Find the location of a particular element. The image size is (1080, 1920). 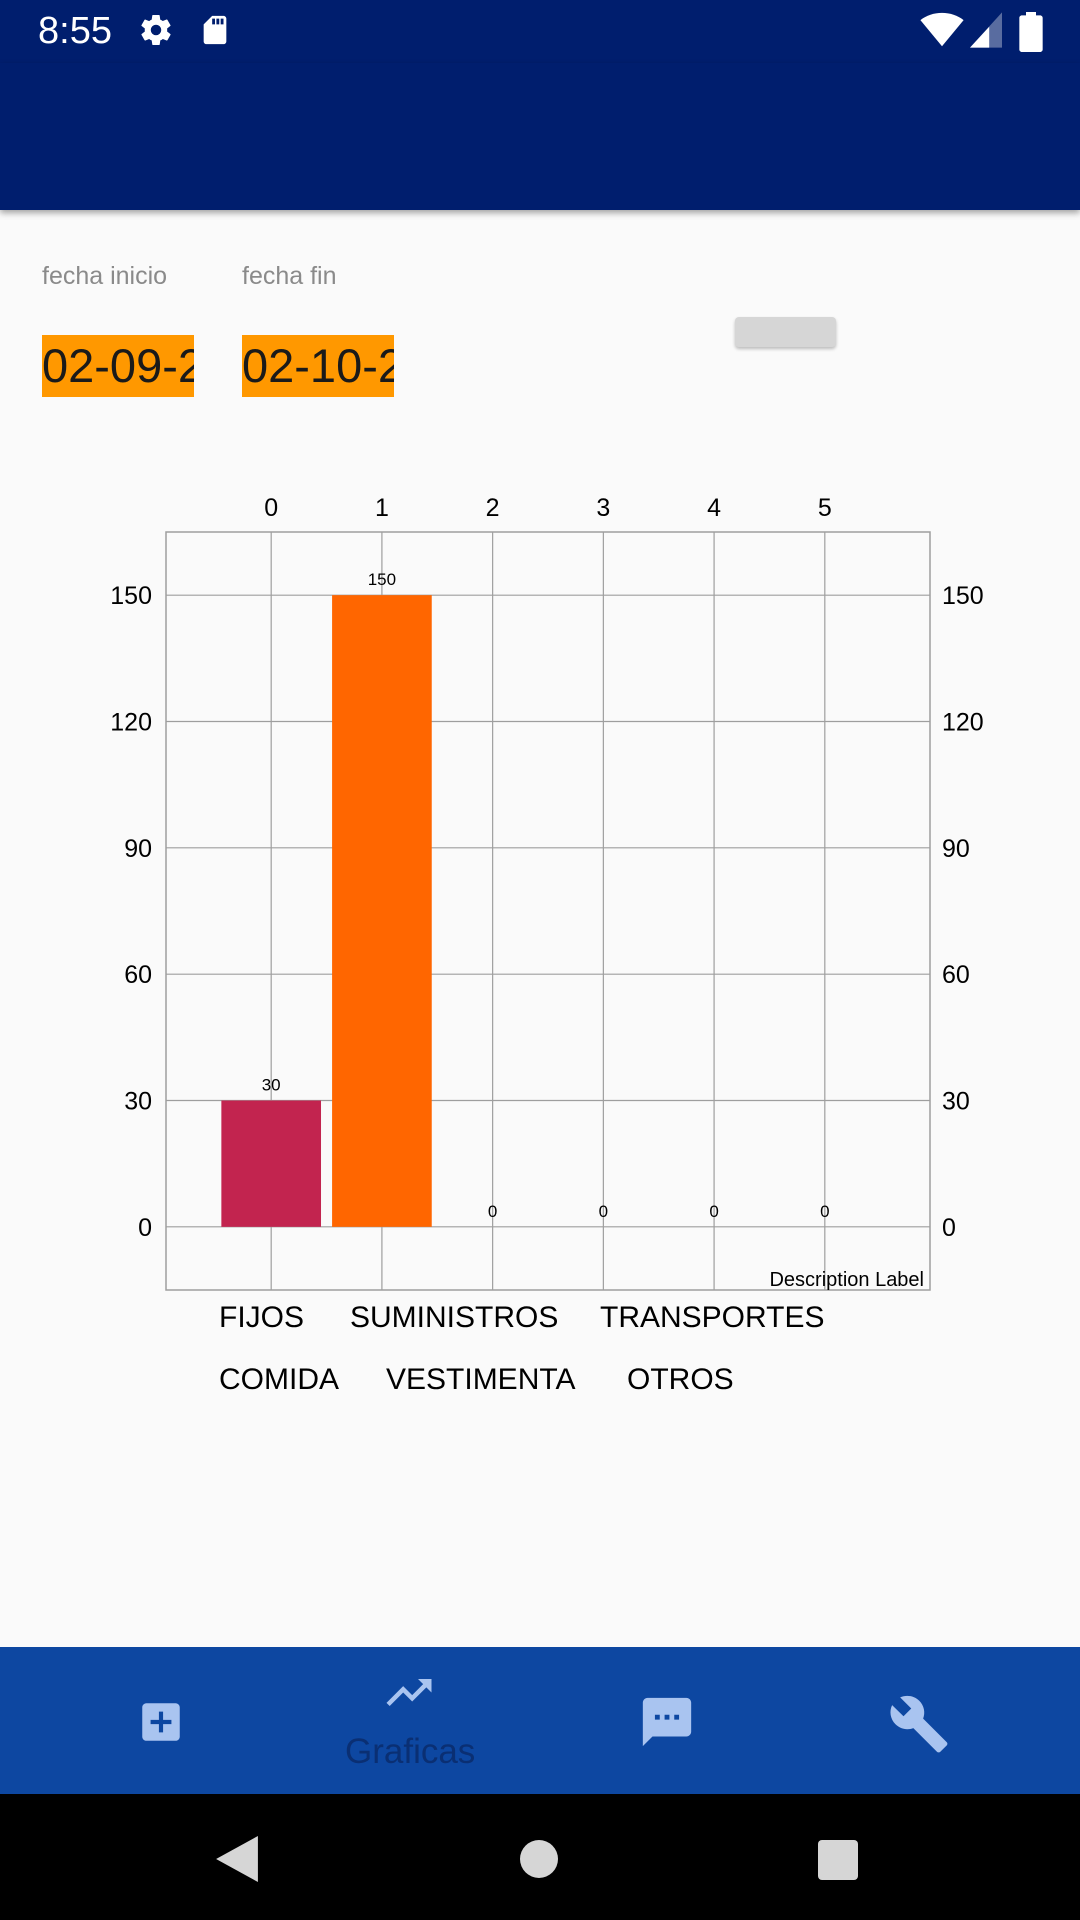

y-tick-label-left: 0 is located at coordinates (145, 1228).